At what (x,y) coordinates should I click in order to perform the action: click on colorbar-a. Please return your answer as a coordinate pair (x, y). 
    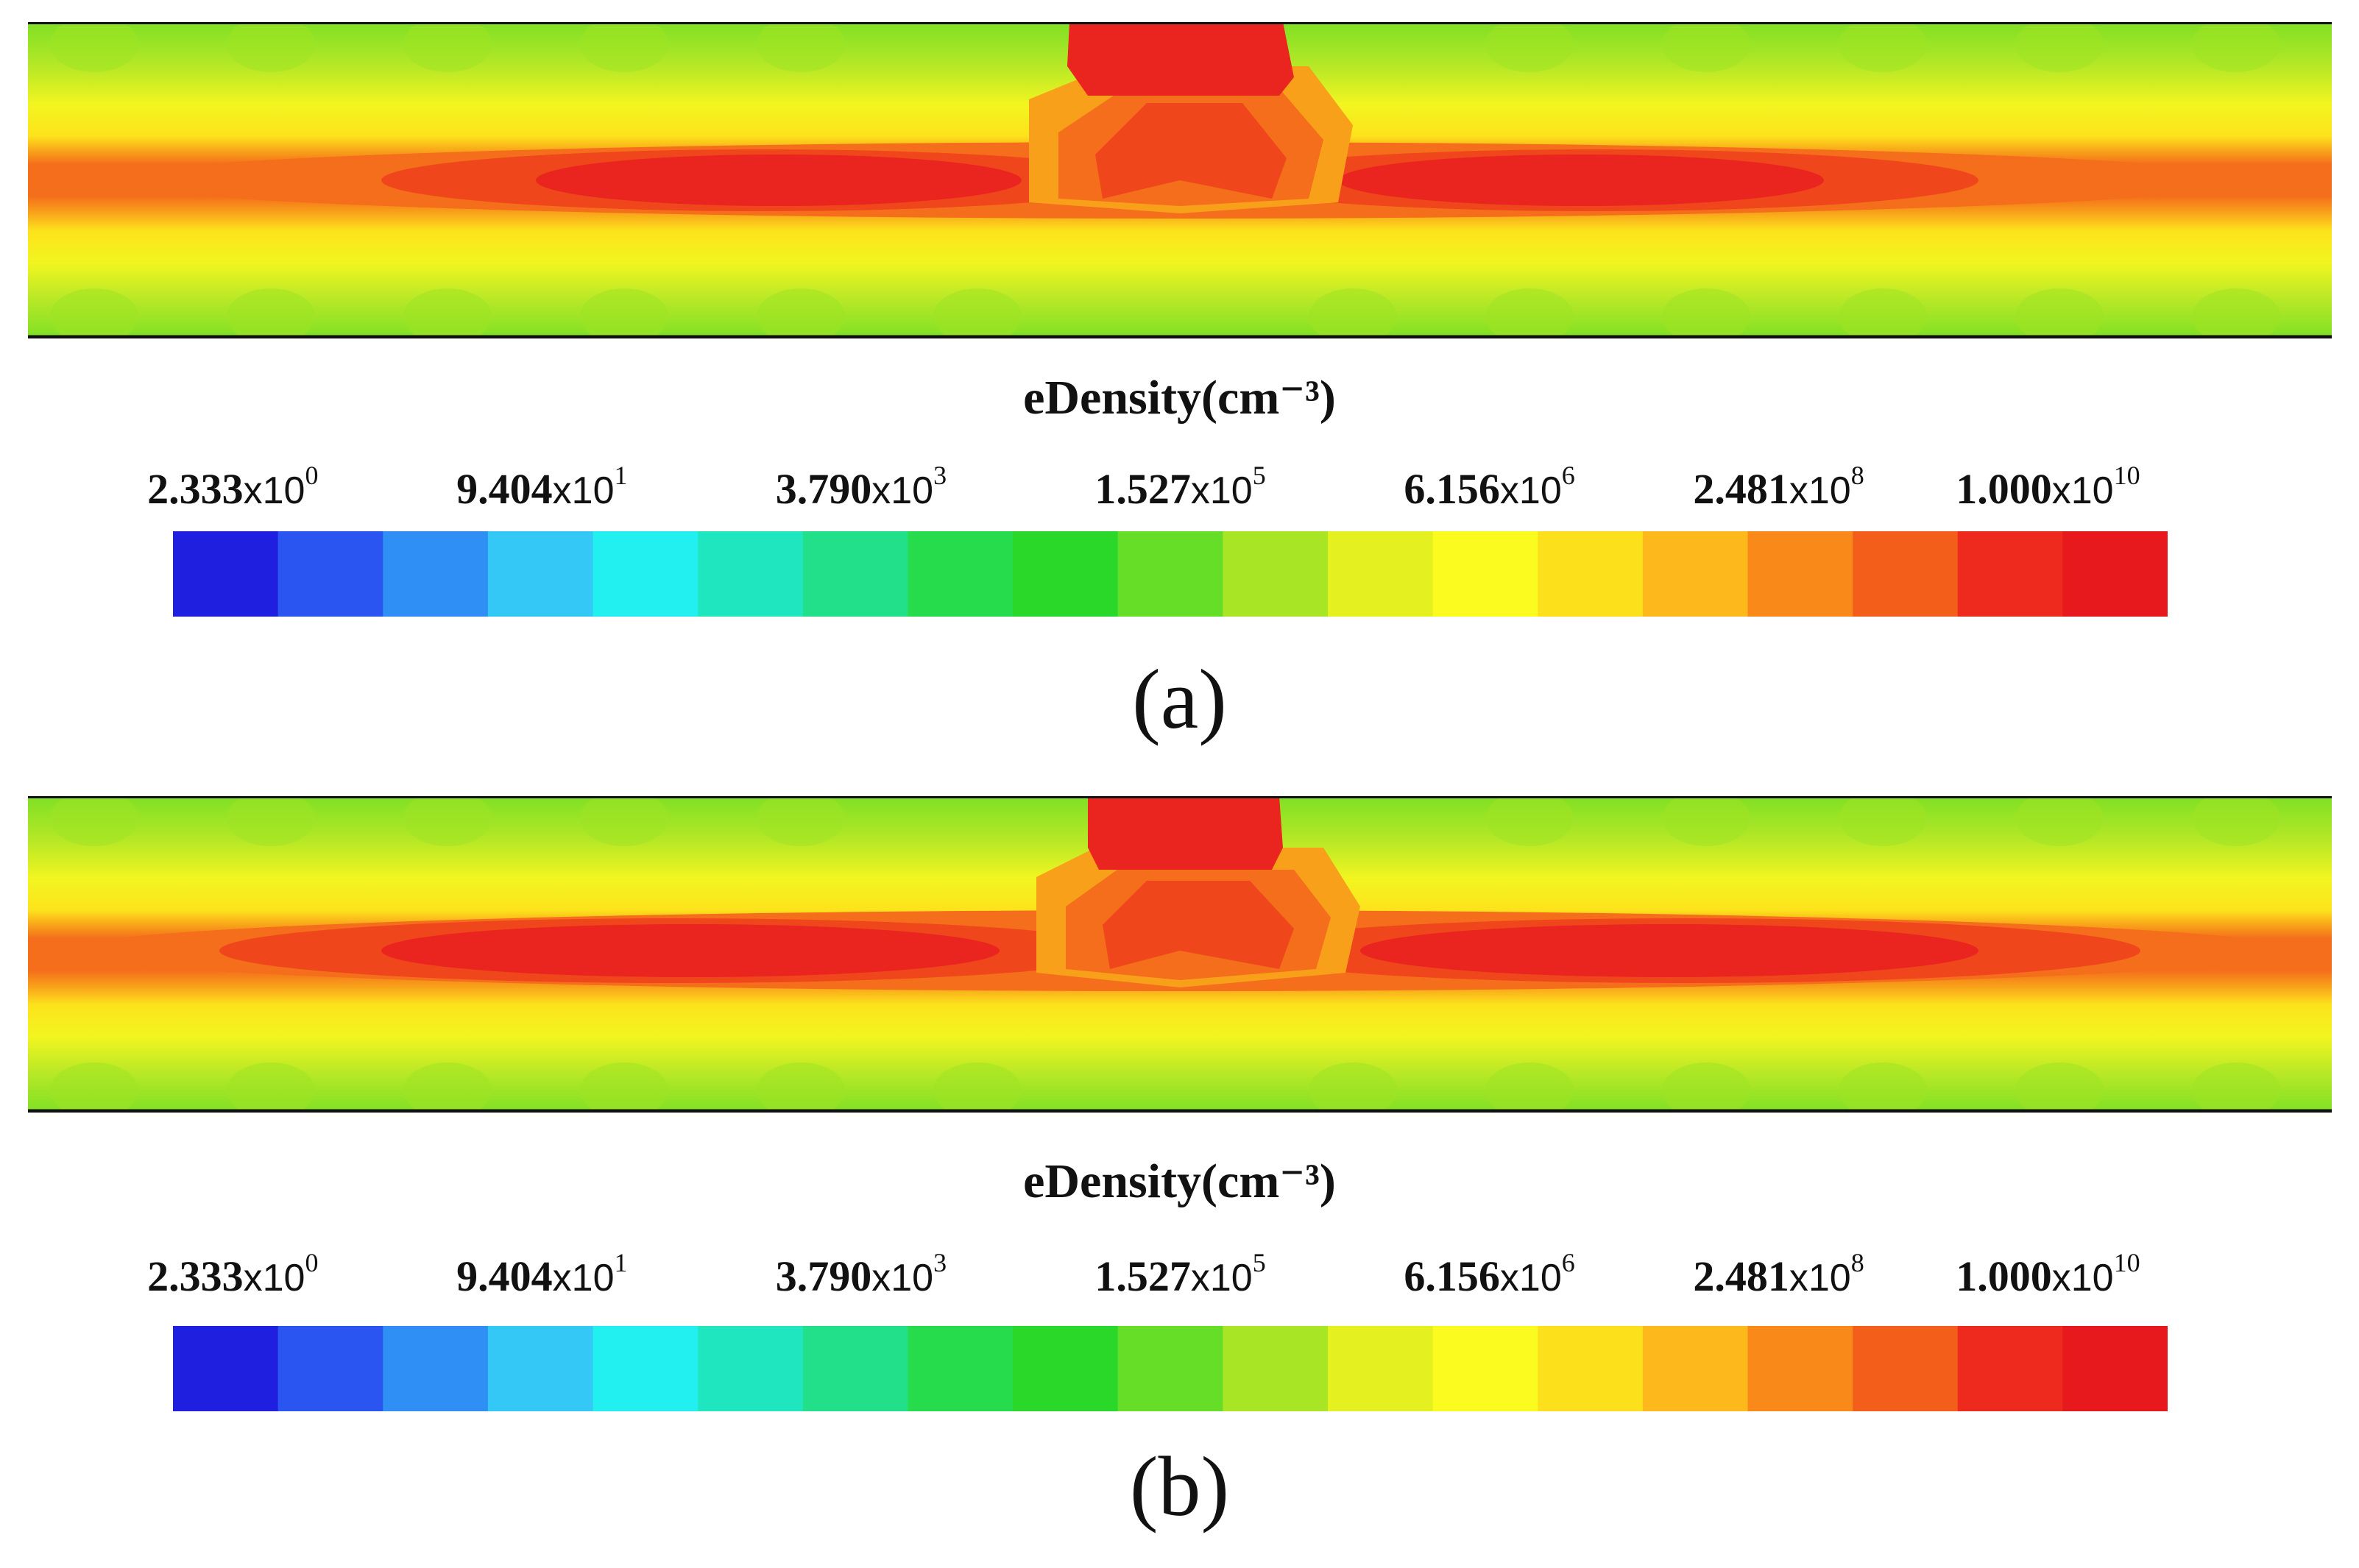
    Looking at the image, I should click on (1170, 574).